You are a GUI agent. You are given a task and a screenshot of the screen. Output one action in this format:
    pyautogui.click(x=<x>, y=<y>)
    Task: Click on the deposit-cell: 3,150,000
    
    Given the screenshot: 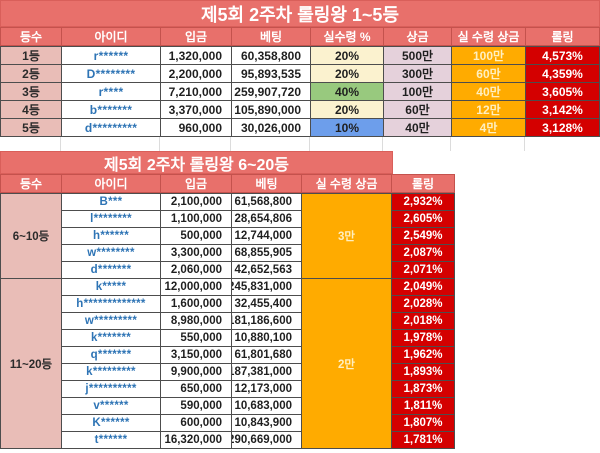 What is the action you would take?
    pyautogui.click(x=196, y=355)
    